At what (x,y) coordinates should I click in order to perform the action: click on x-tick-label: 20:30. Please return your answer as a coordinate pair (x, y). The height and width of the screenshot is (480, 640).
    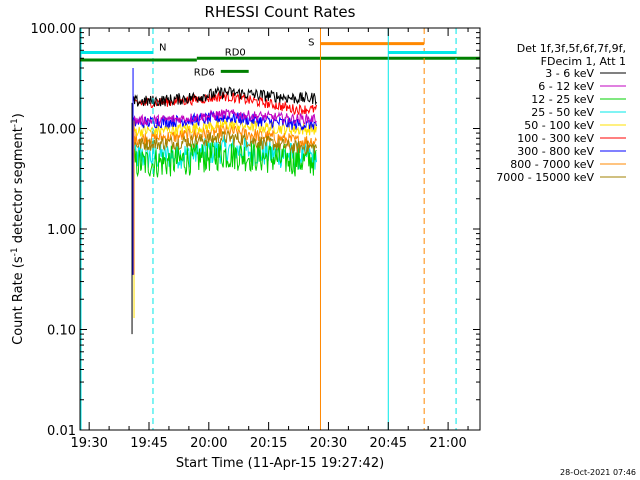
    Looking at the image, I should click on (328, 443).